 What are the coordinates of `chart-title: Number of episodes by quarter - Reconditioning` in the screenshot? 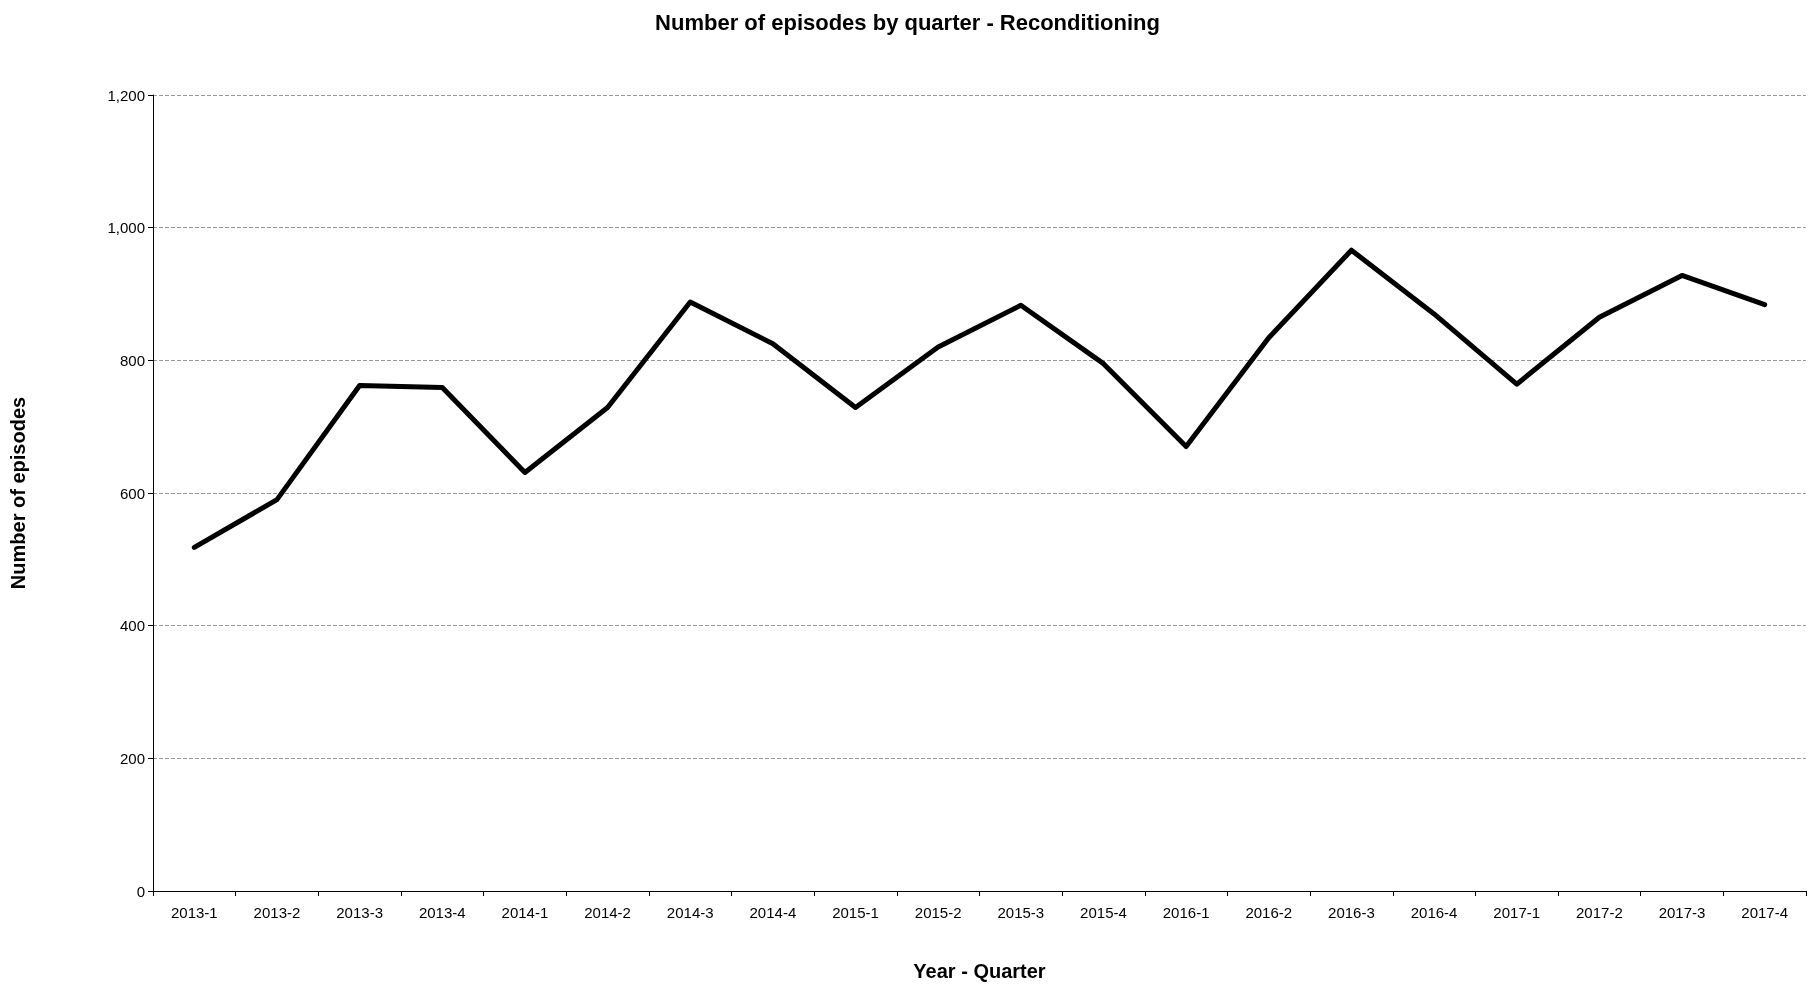 It's located at (907, 22).